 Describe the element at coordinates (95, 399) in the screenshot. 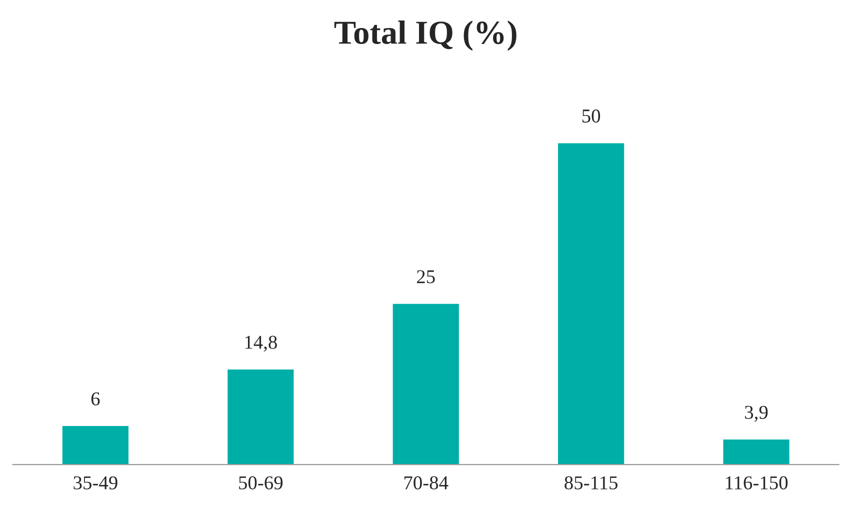

I see `data-label: 6` at that location.